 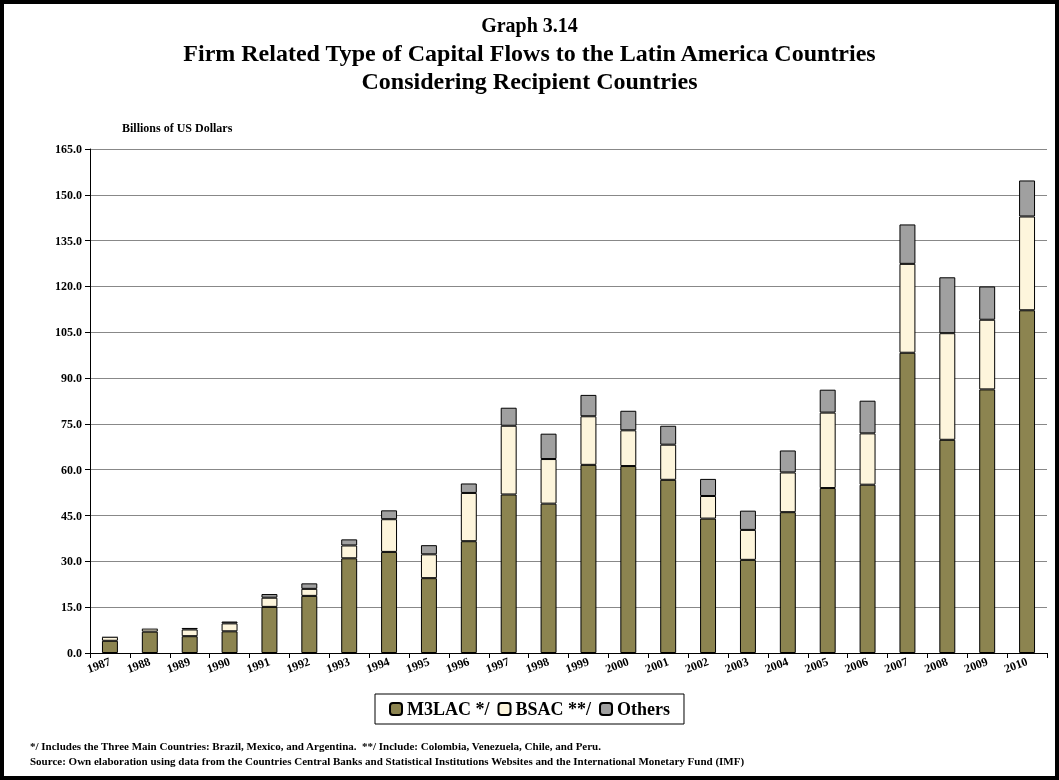 I want to click on legend-label: BSAC **/, so click(x=554, y=709).